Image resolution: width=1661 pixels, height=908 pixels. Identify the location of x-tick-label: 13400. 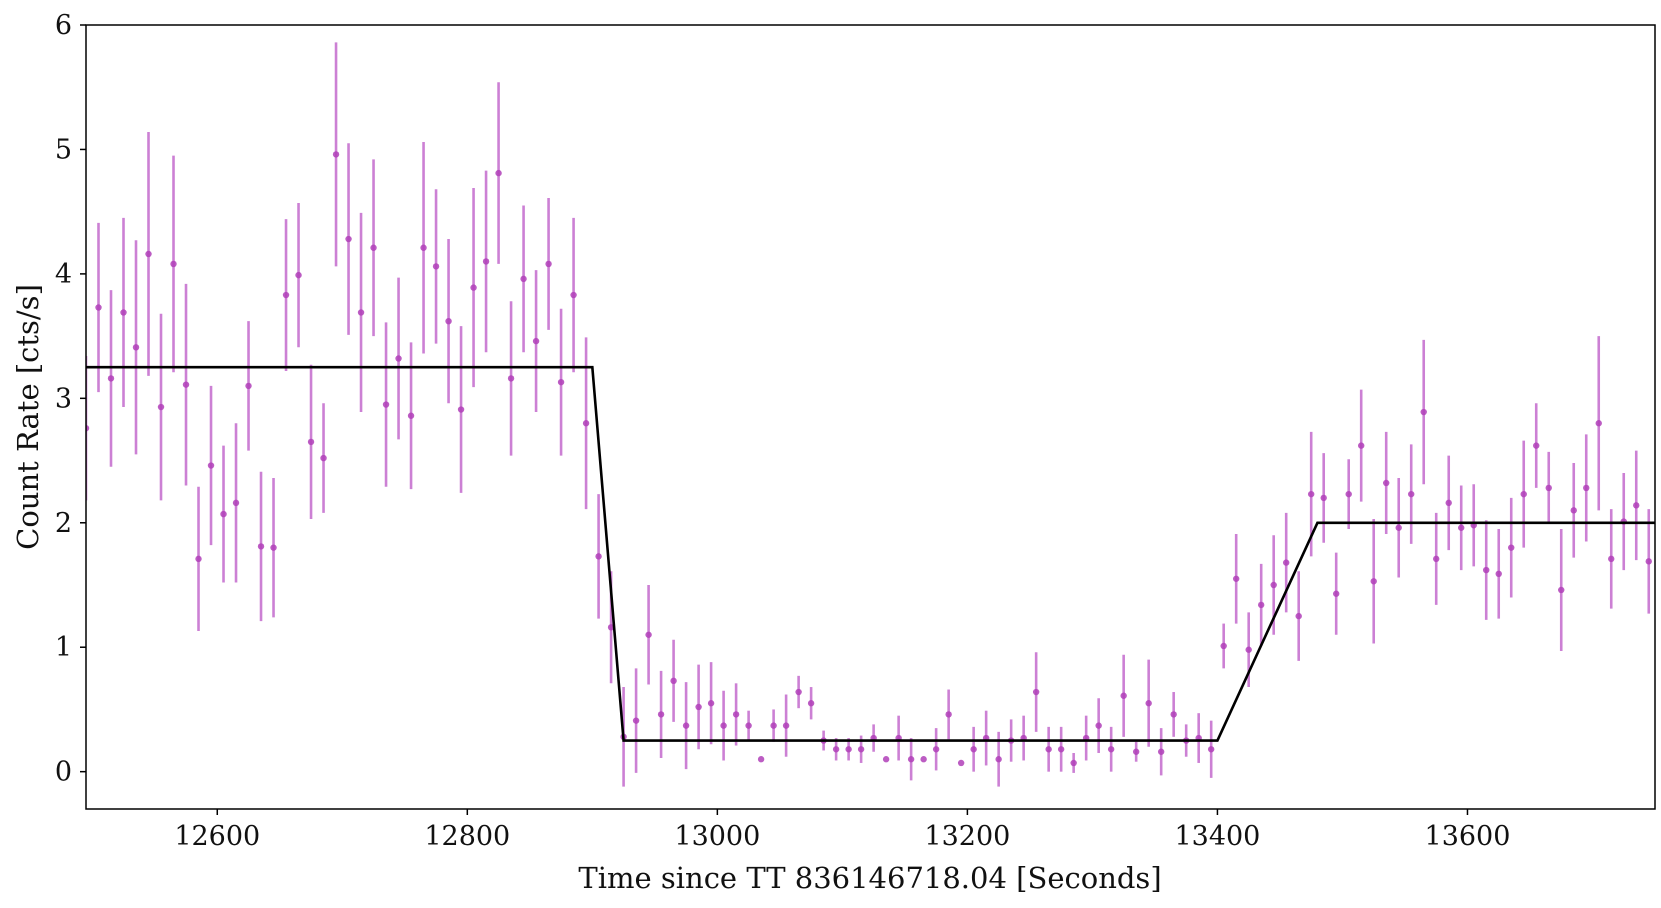
(1217, 836).